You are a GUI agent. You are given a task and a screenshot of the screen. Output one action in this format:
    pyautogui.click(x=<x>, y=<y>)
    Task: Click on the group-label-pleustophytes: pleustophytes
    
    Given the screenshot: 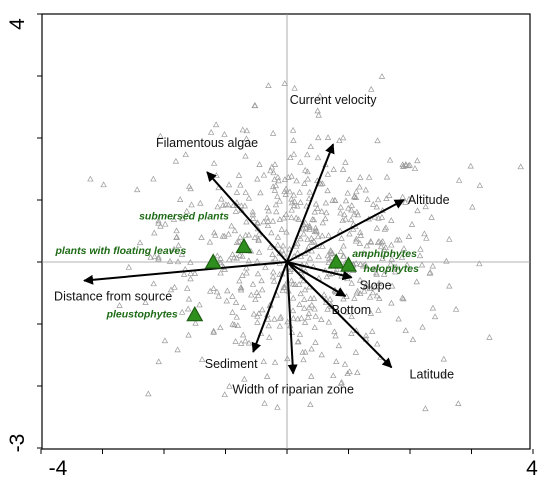 What is the action you would take?
    pyautogui.click(x=142, y=315)
    